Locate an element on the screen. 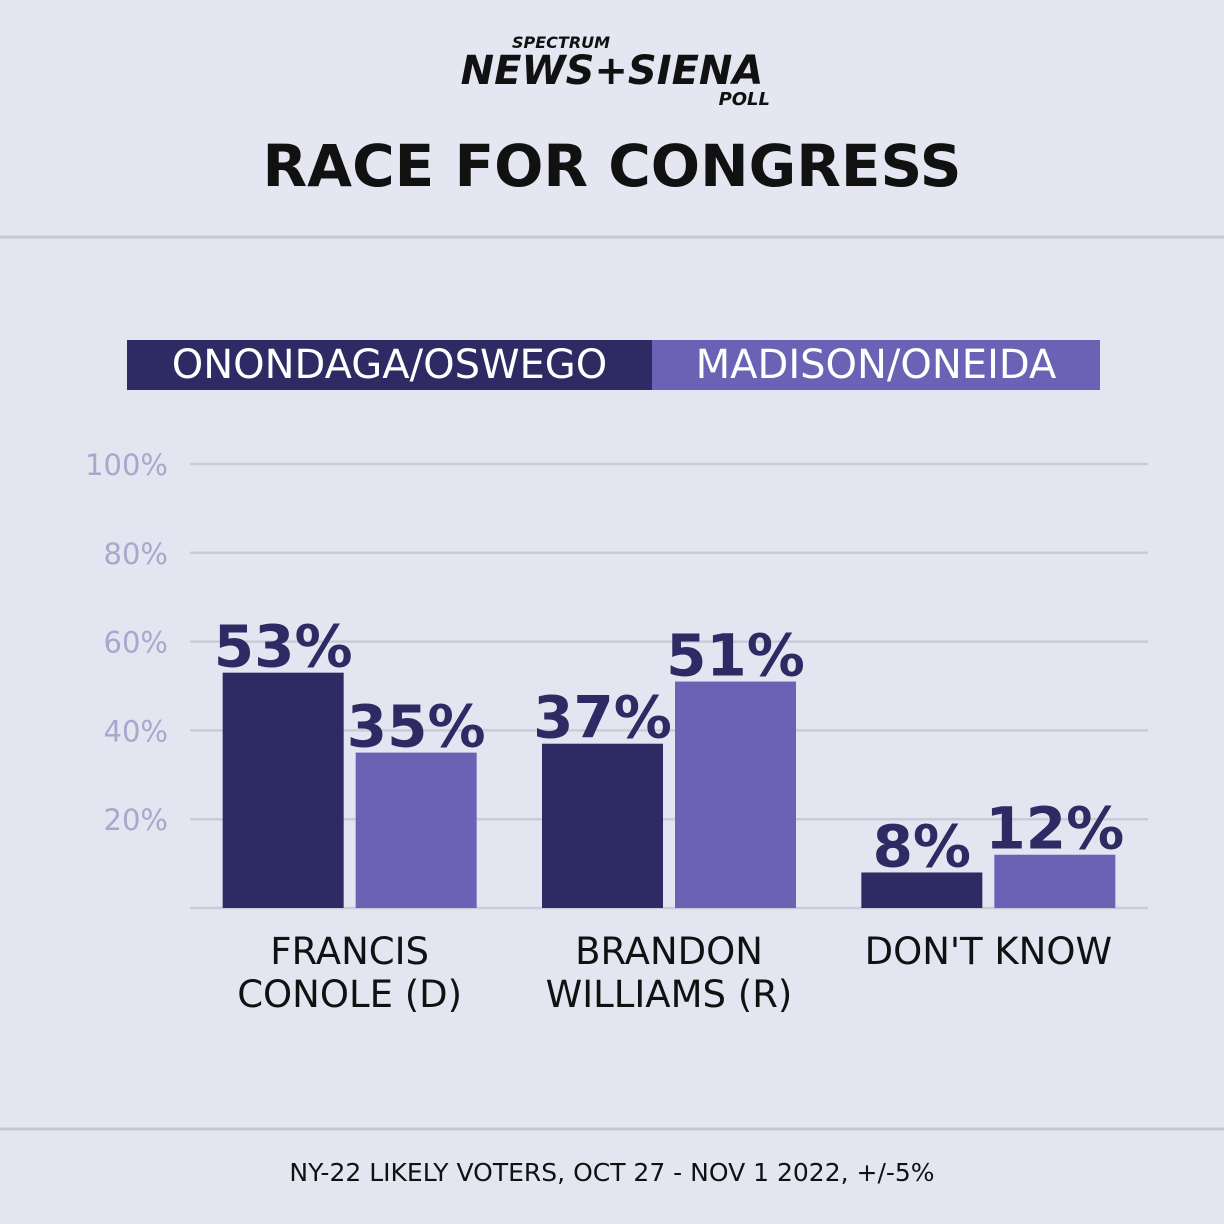 The height and width of the screenshot is (1224, 1224). logo-bottom: POLL is located at coordinates (744, 99).